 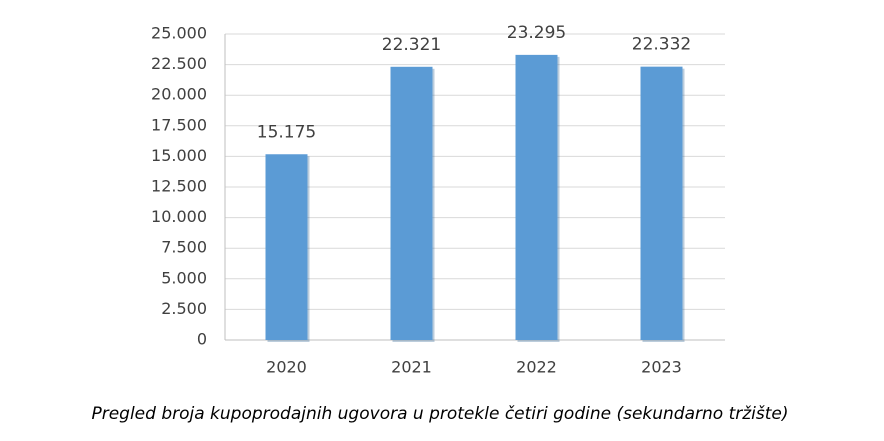 What do you see at coordinates (661, 367) in the screenshot?
I see `x-tick-label: 2023` at bounding box center [661, 367].